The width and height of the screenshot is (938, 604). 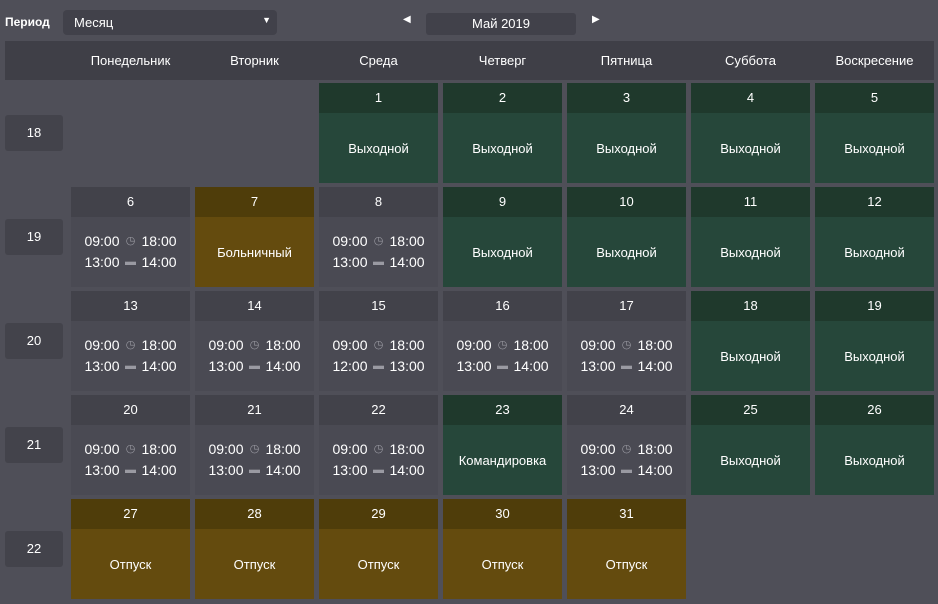 I want to click on day-cell: 21 09:00 ◷ 18:00 13:00 ▬ 14:00, so click(x=254, y=445).